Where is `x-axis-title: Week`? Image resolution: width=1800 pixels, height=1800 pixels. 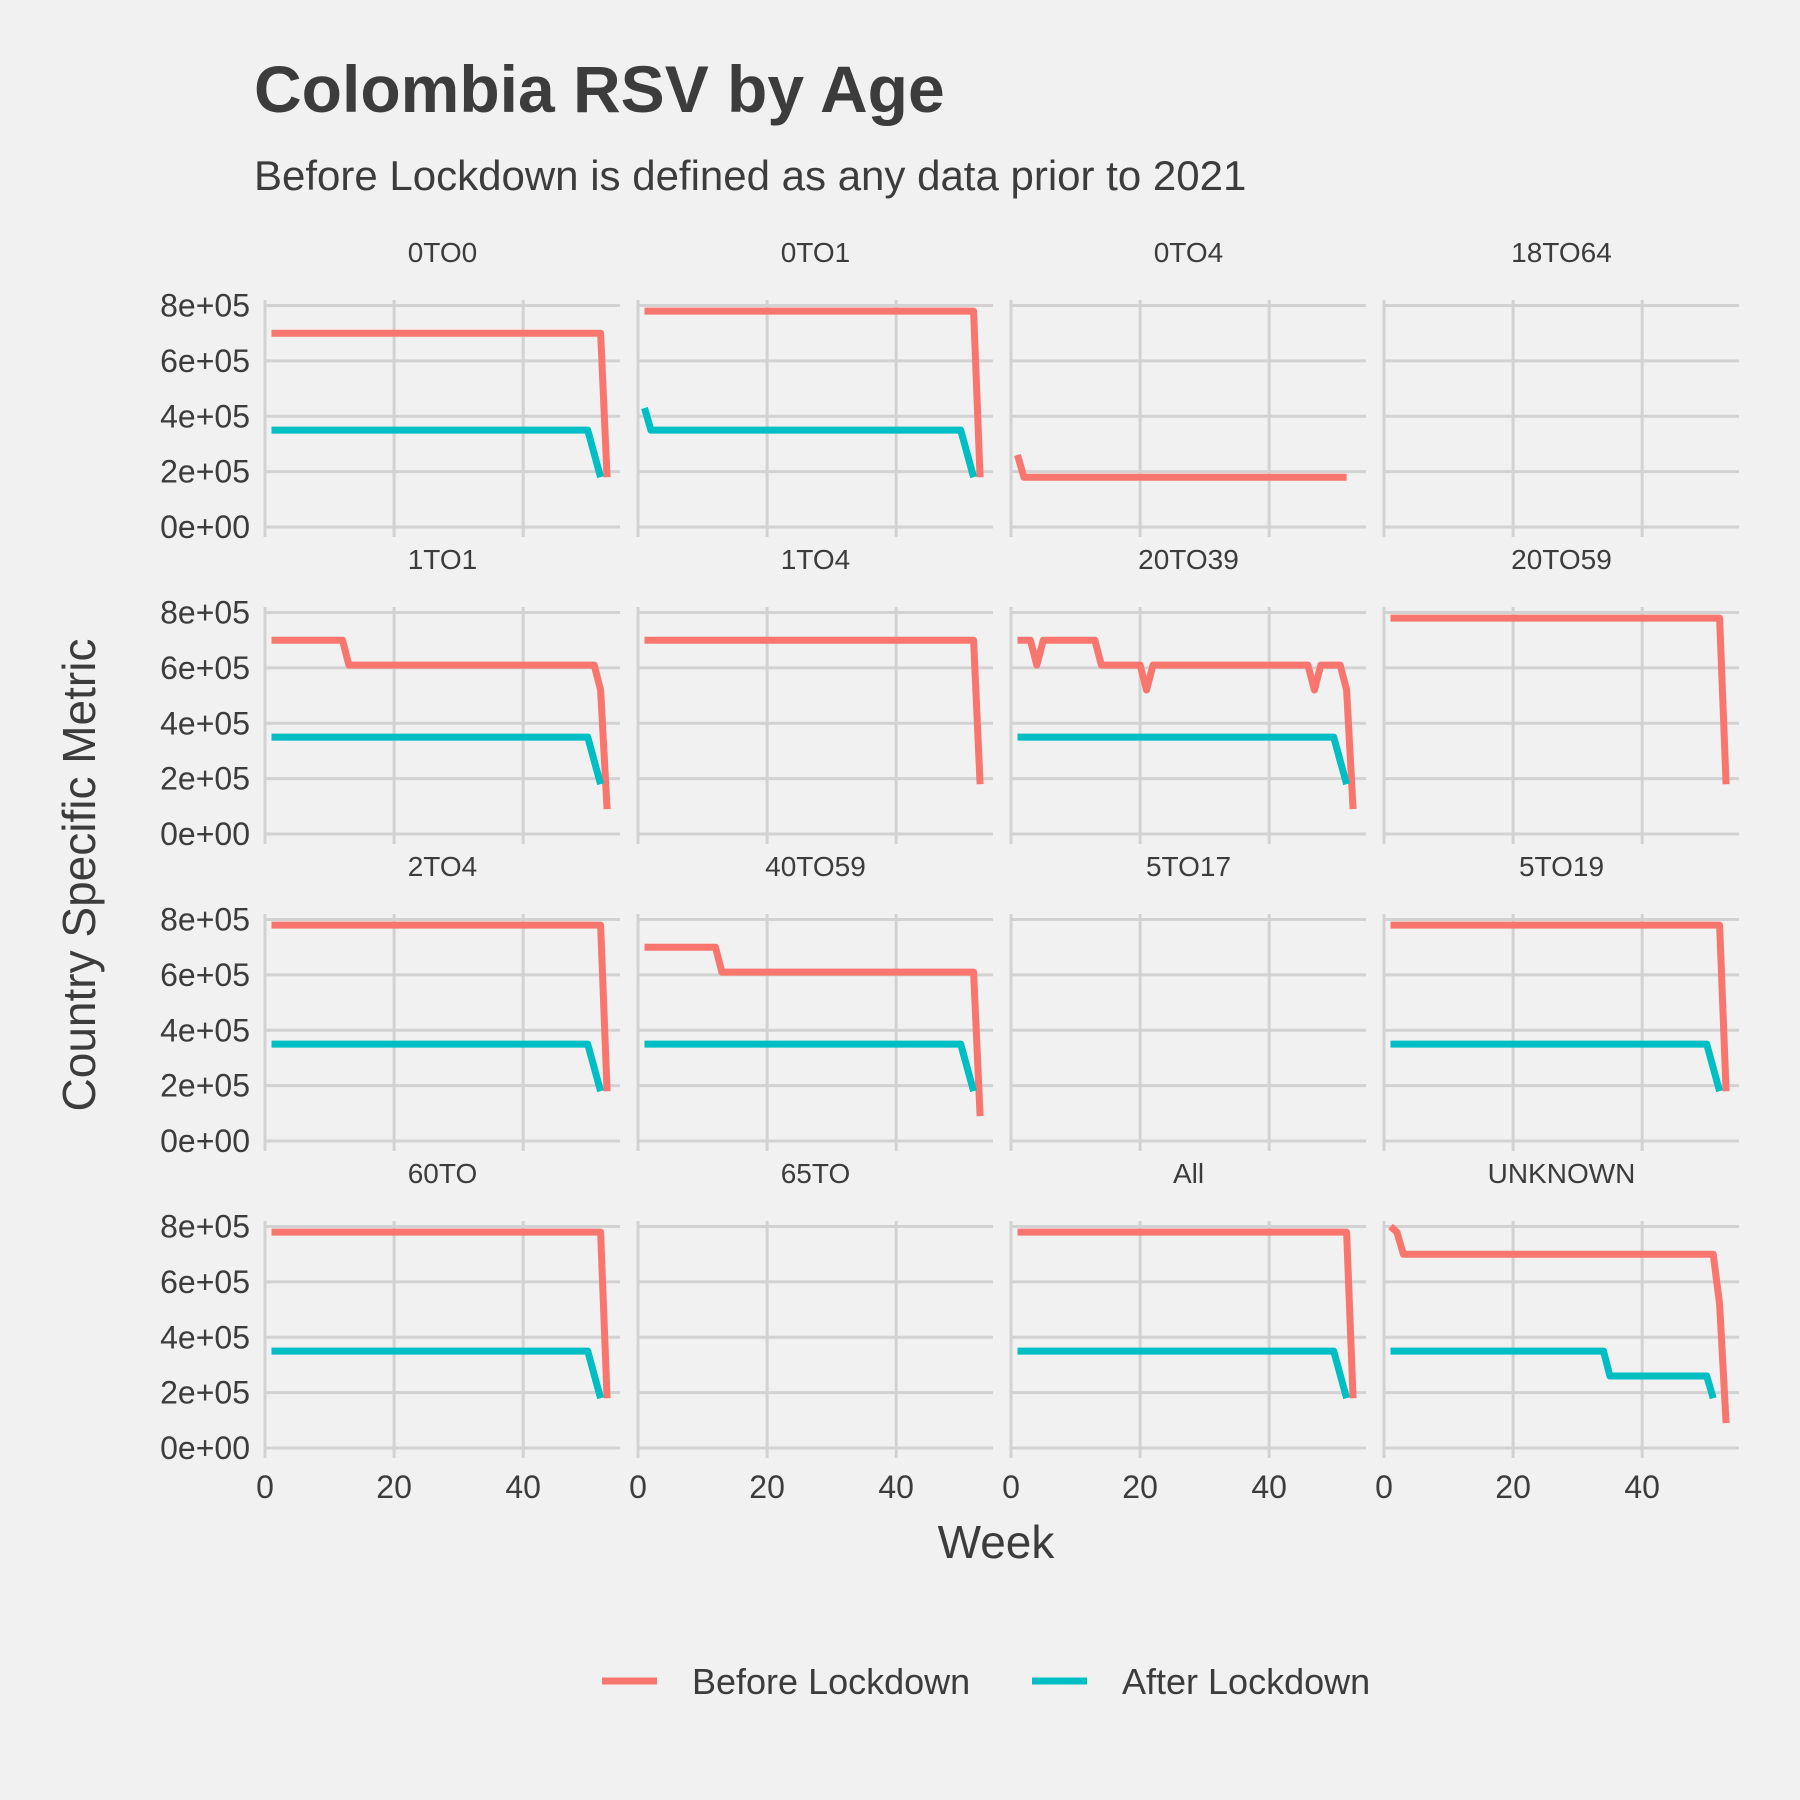 x-axis-title: Week is located at coordinates (997, 1542).